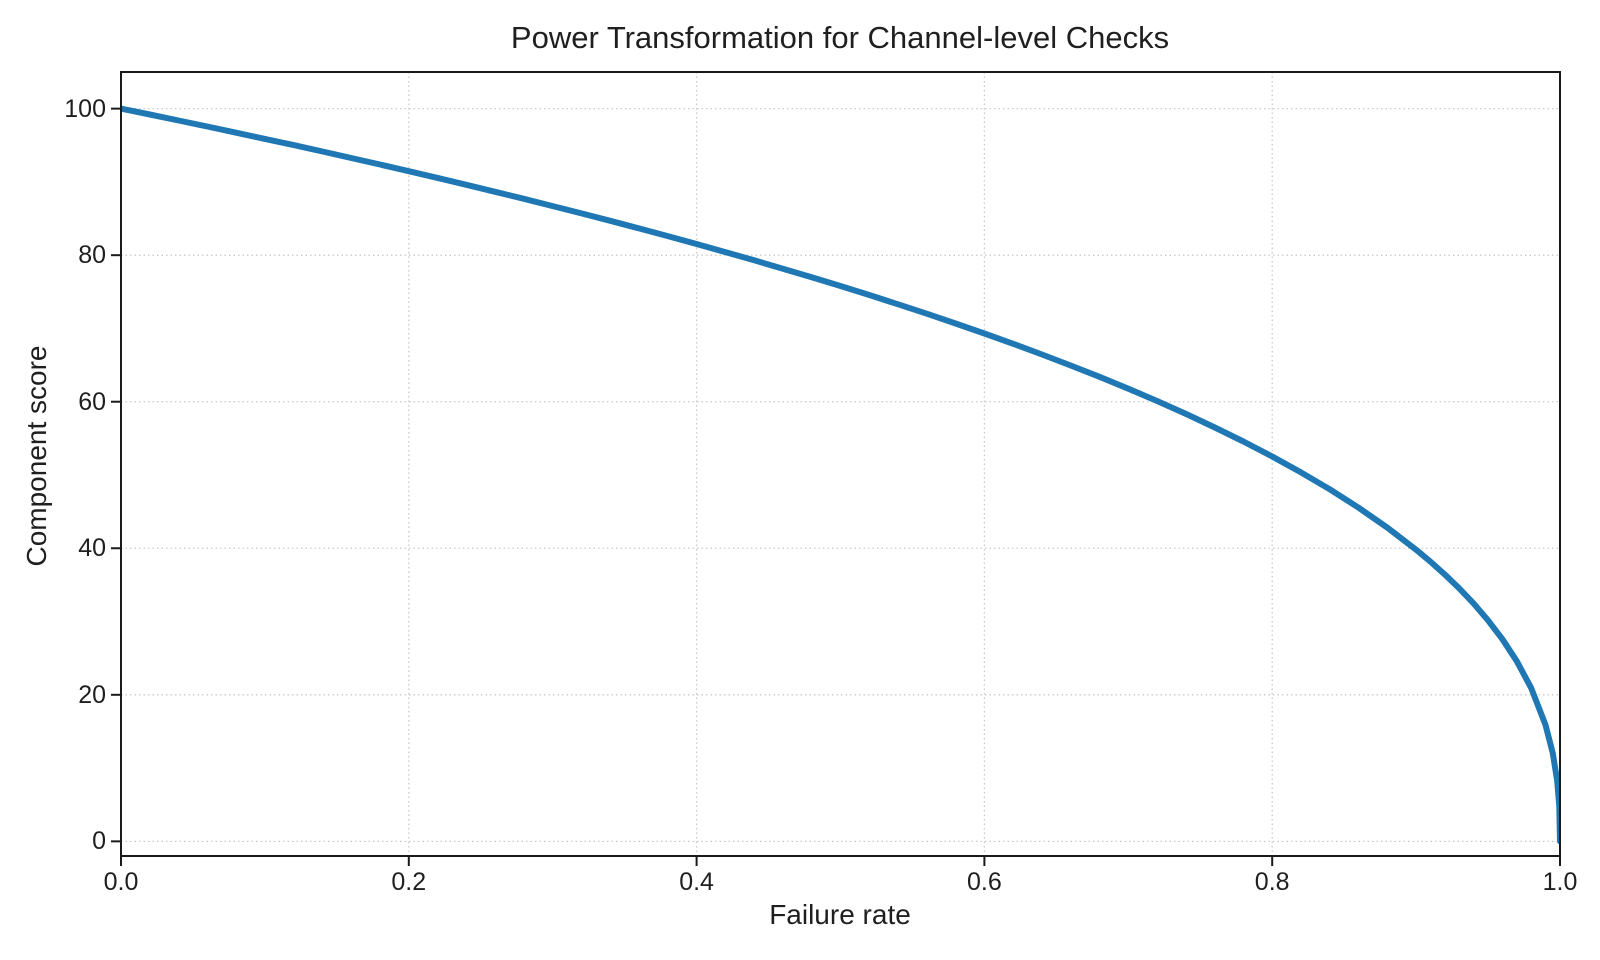  I want to click on y-tick-label: 80, so click(92, 255).